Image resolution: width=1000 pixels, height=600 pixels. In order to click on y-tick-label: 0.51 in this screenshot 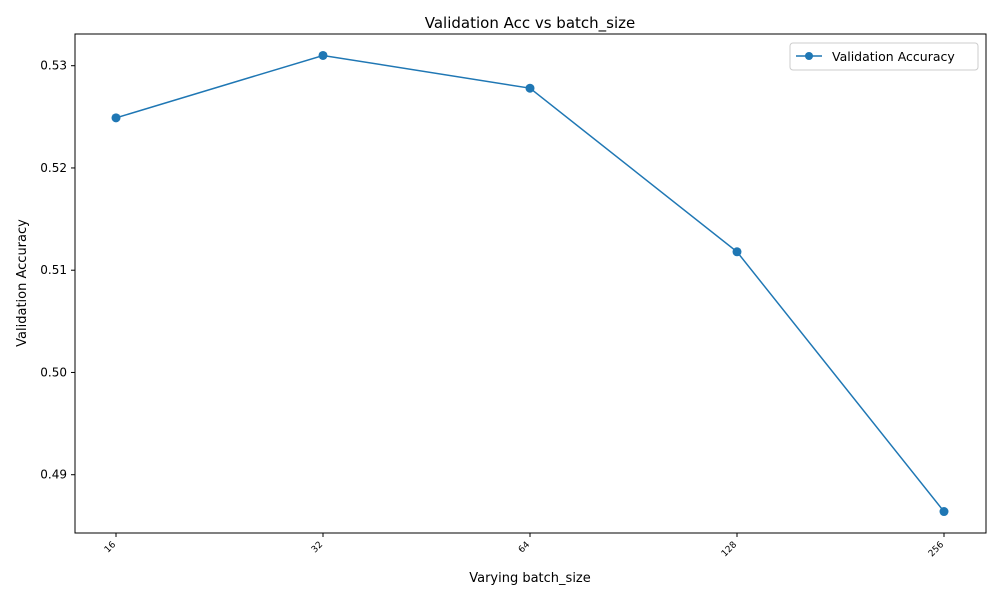, I will do `click(53, 270)`.